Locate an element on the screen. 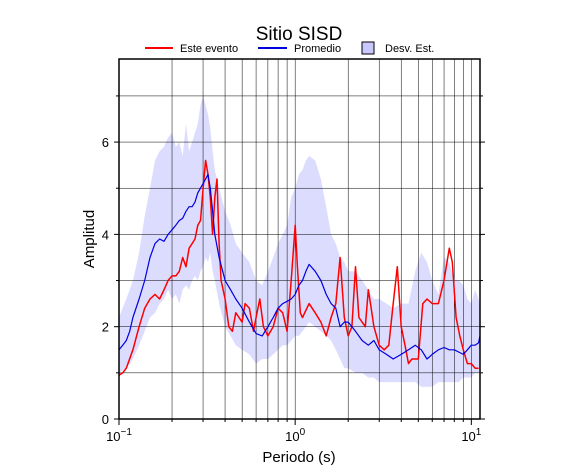  legend: Este evento Promedio Desv. Est. is located at coordinates (289, 48).